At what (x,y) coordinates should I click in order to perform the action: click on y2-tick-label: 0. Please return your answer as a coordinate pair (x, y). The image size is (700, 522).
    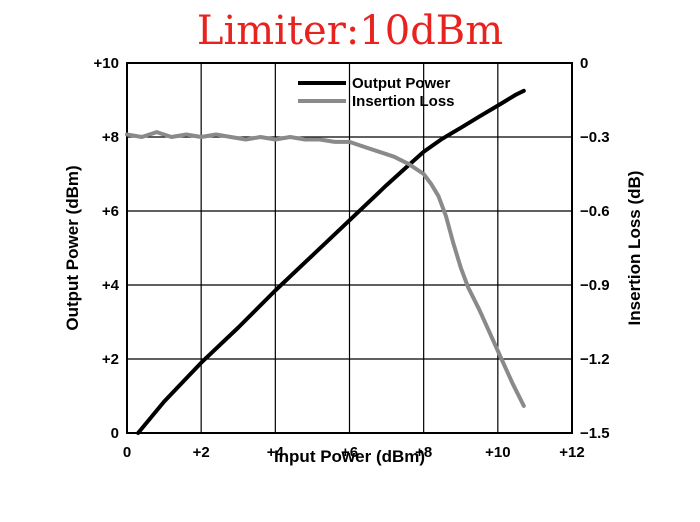
    Looking at the image, I should click on (584, 63).